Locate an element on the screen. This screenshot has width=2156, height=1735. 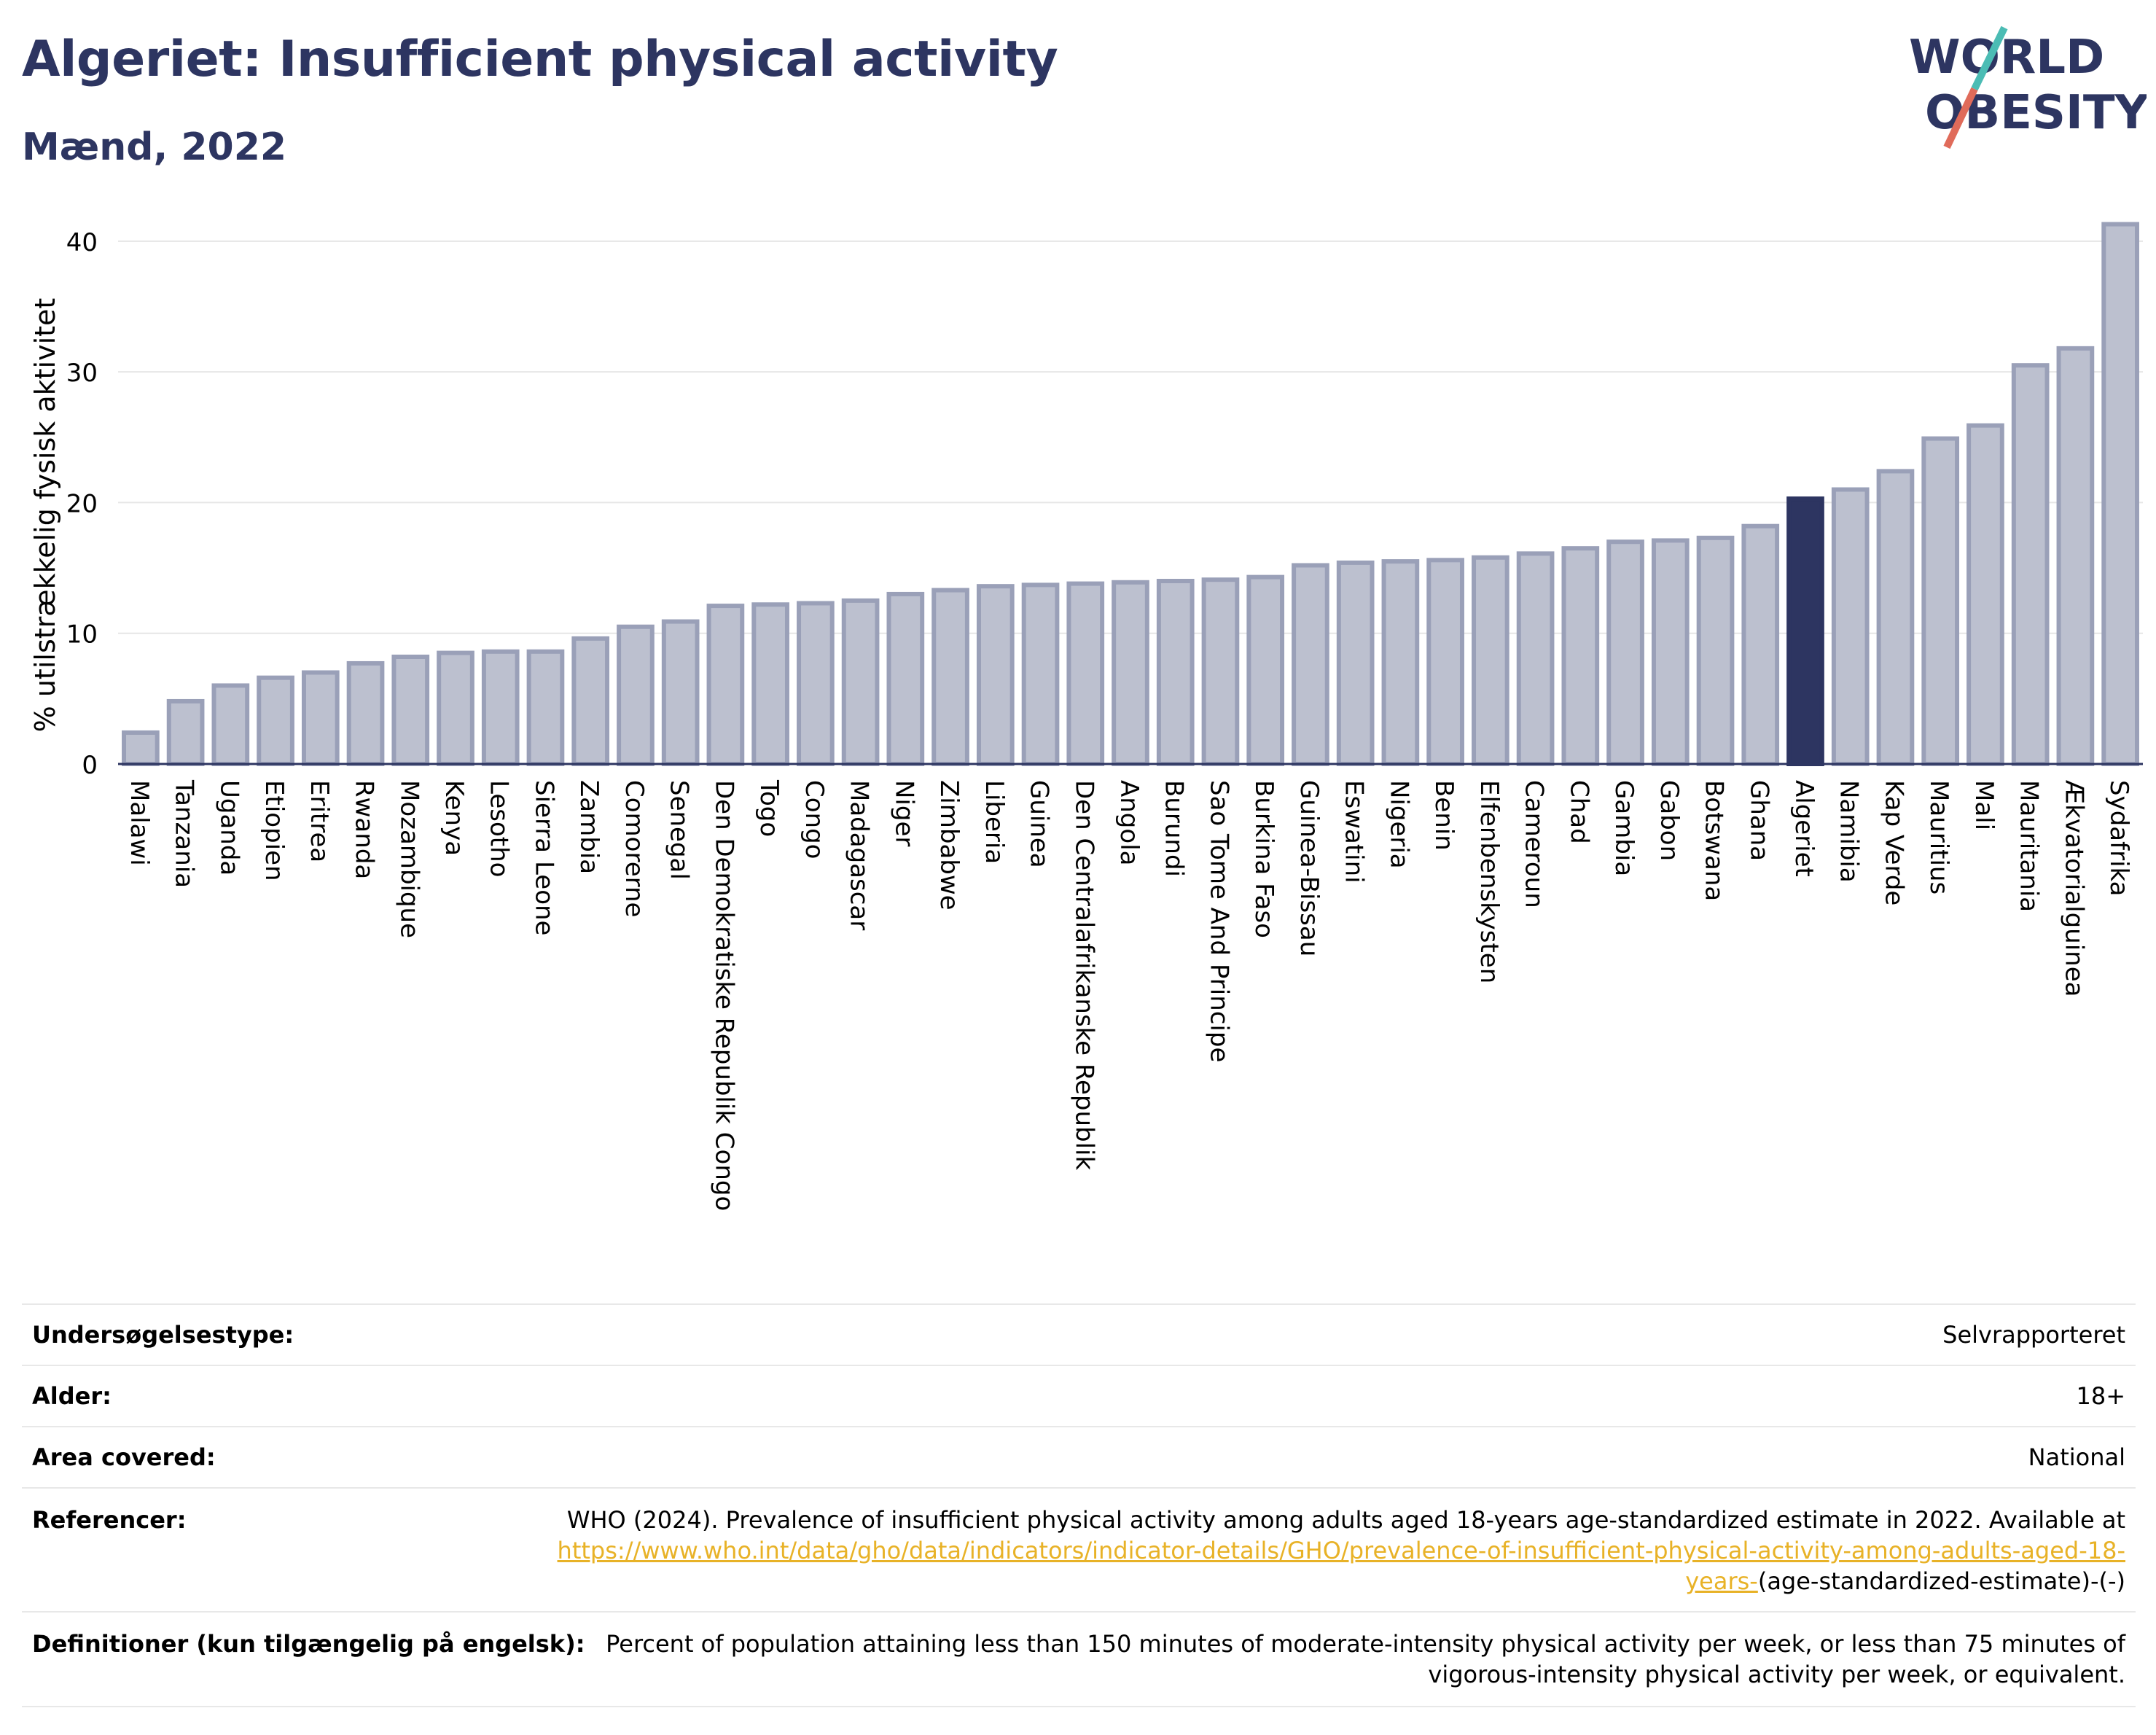
x-tick-label: Rwanda is located at coordinates (365, 829).